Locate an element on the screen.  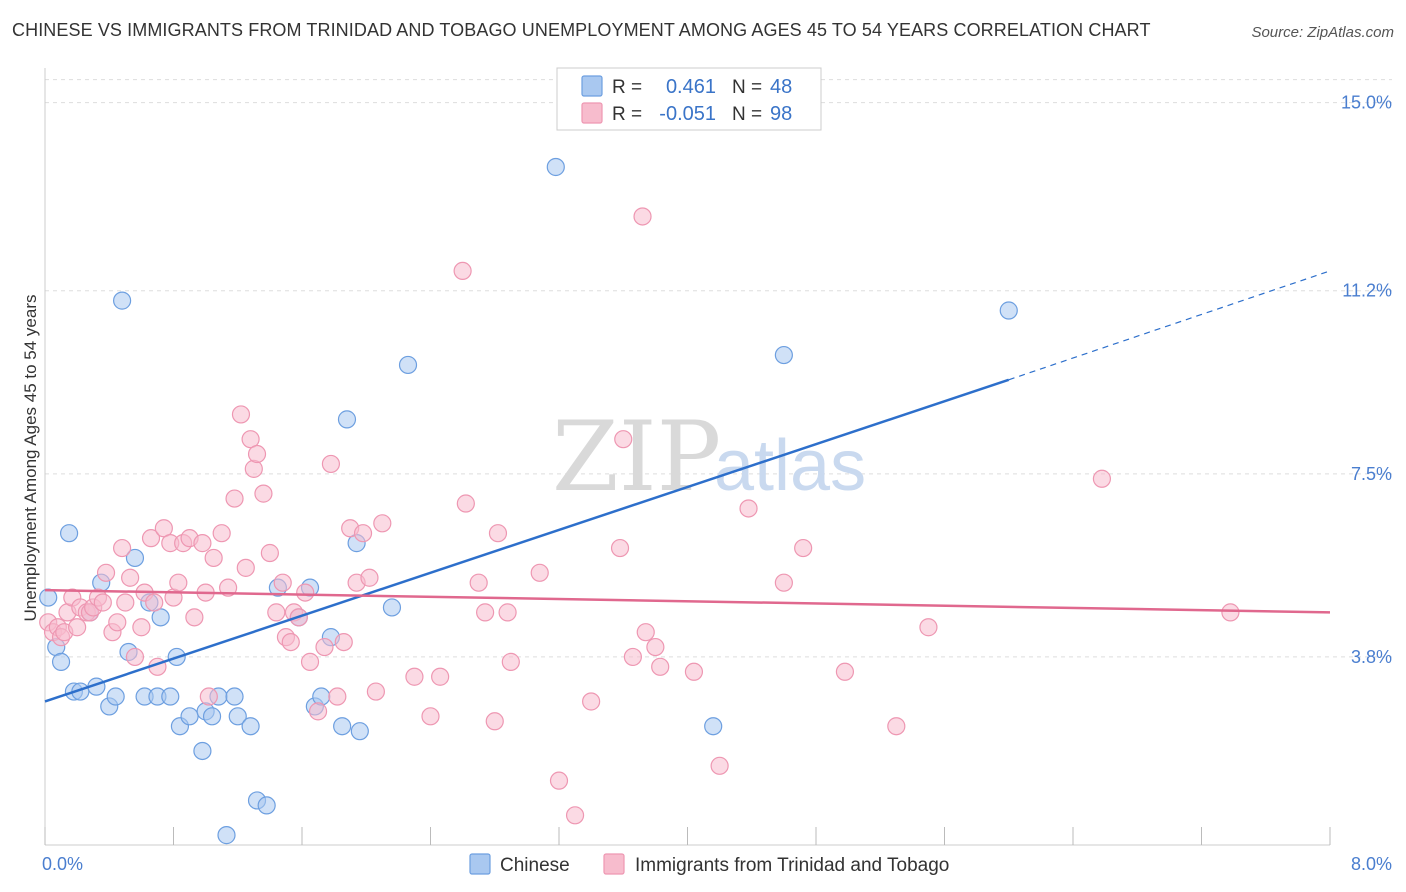
series-legend-label-trinidad: Immigrants from Trinidad and Tobago is located at coordinates (792, 865).